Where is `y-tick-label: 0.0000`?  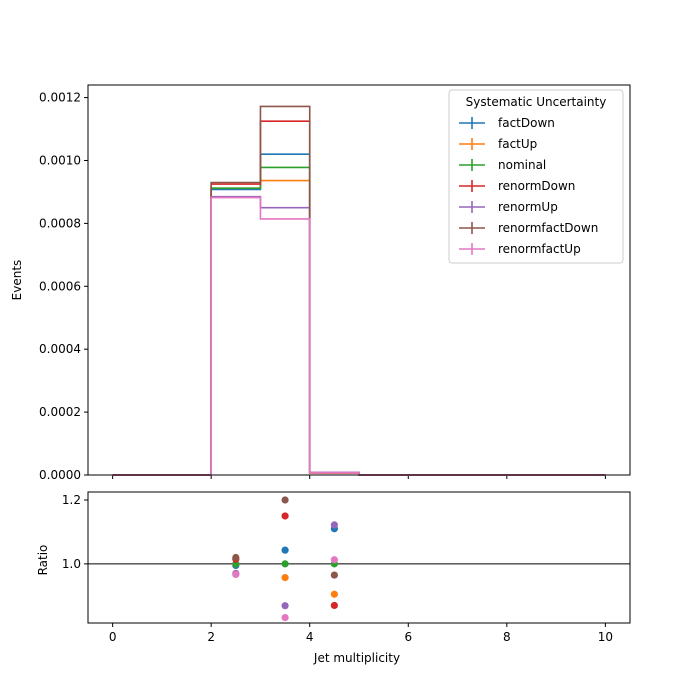 y-tick-label: 0.0000 is located at coordinates (60, 475).